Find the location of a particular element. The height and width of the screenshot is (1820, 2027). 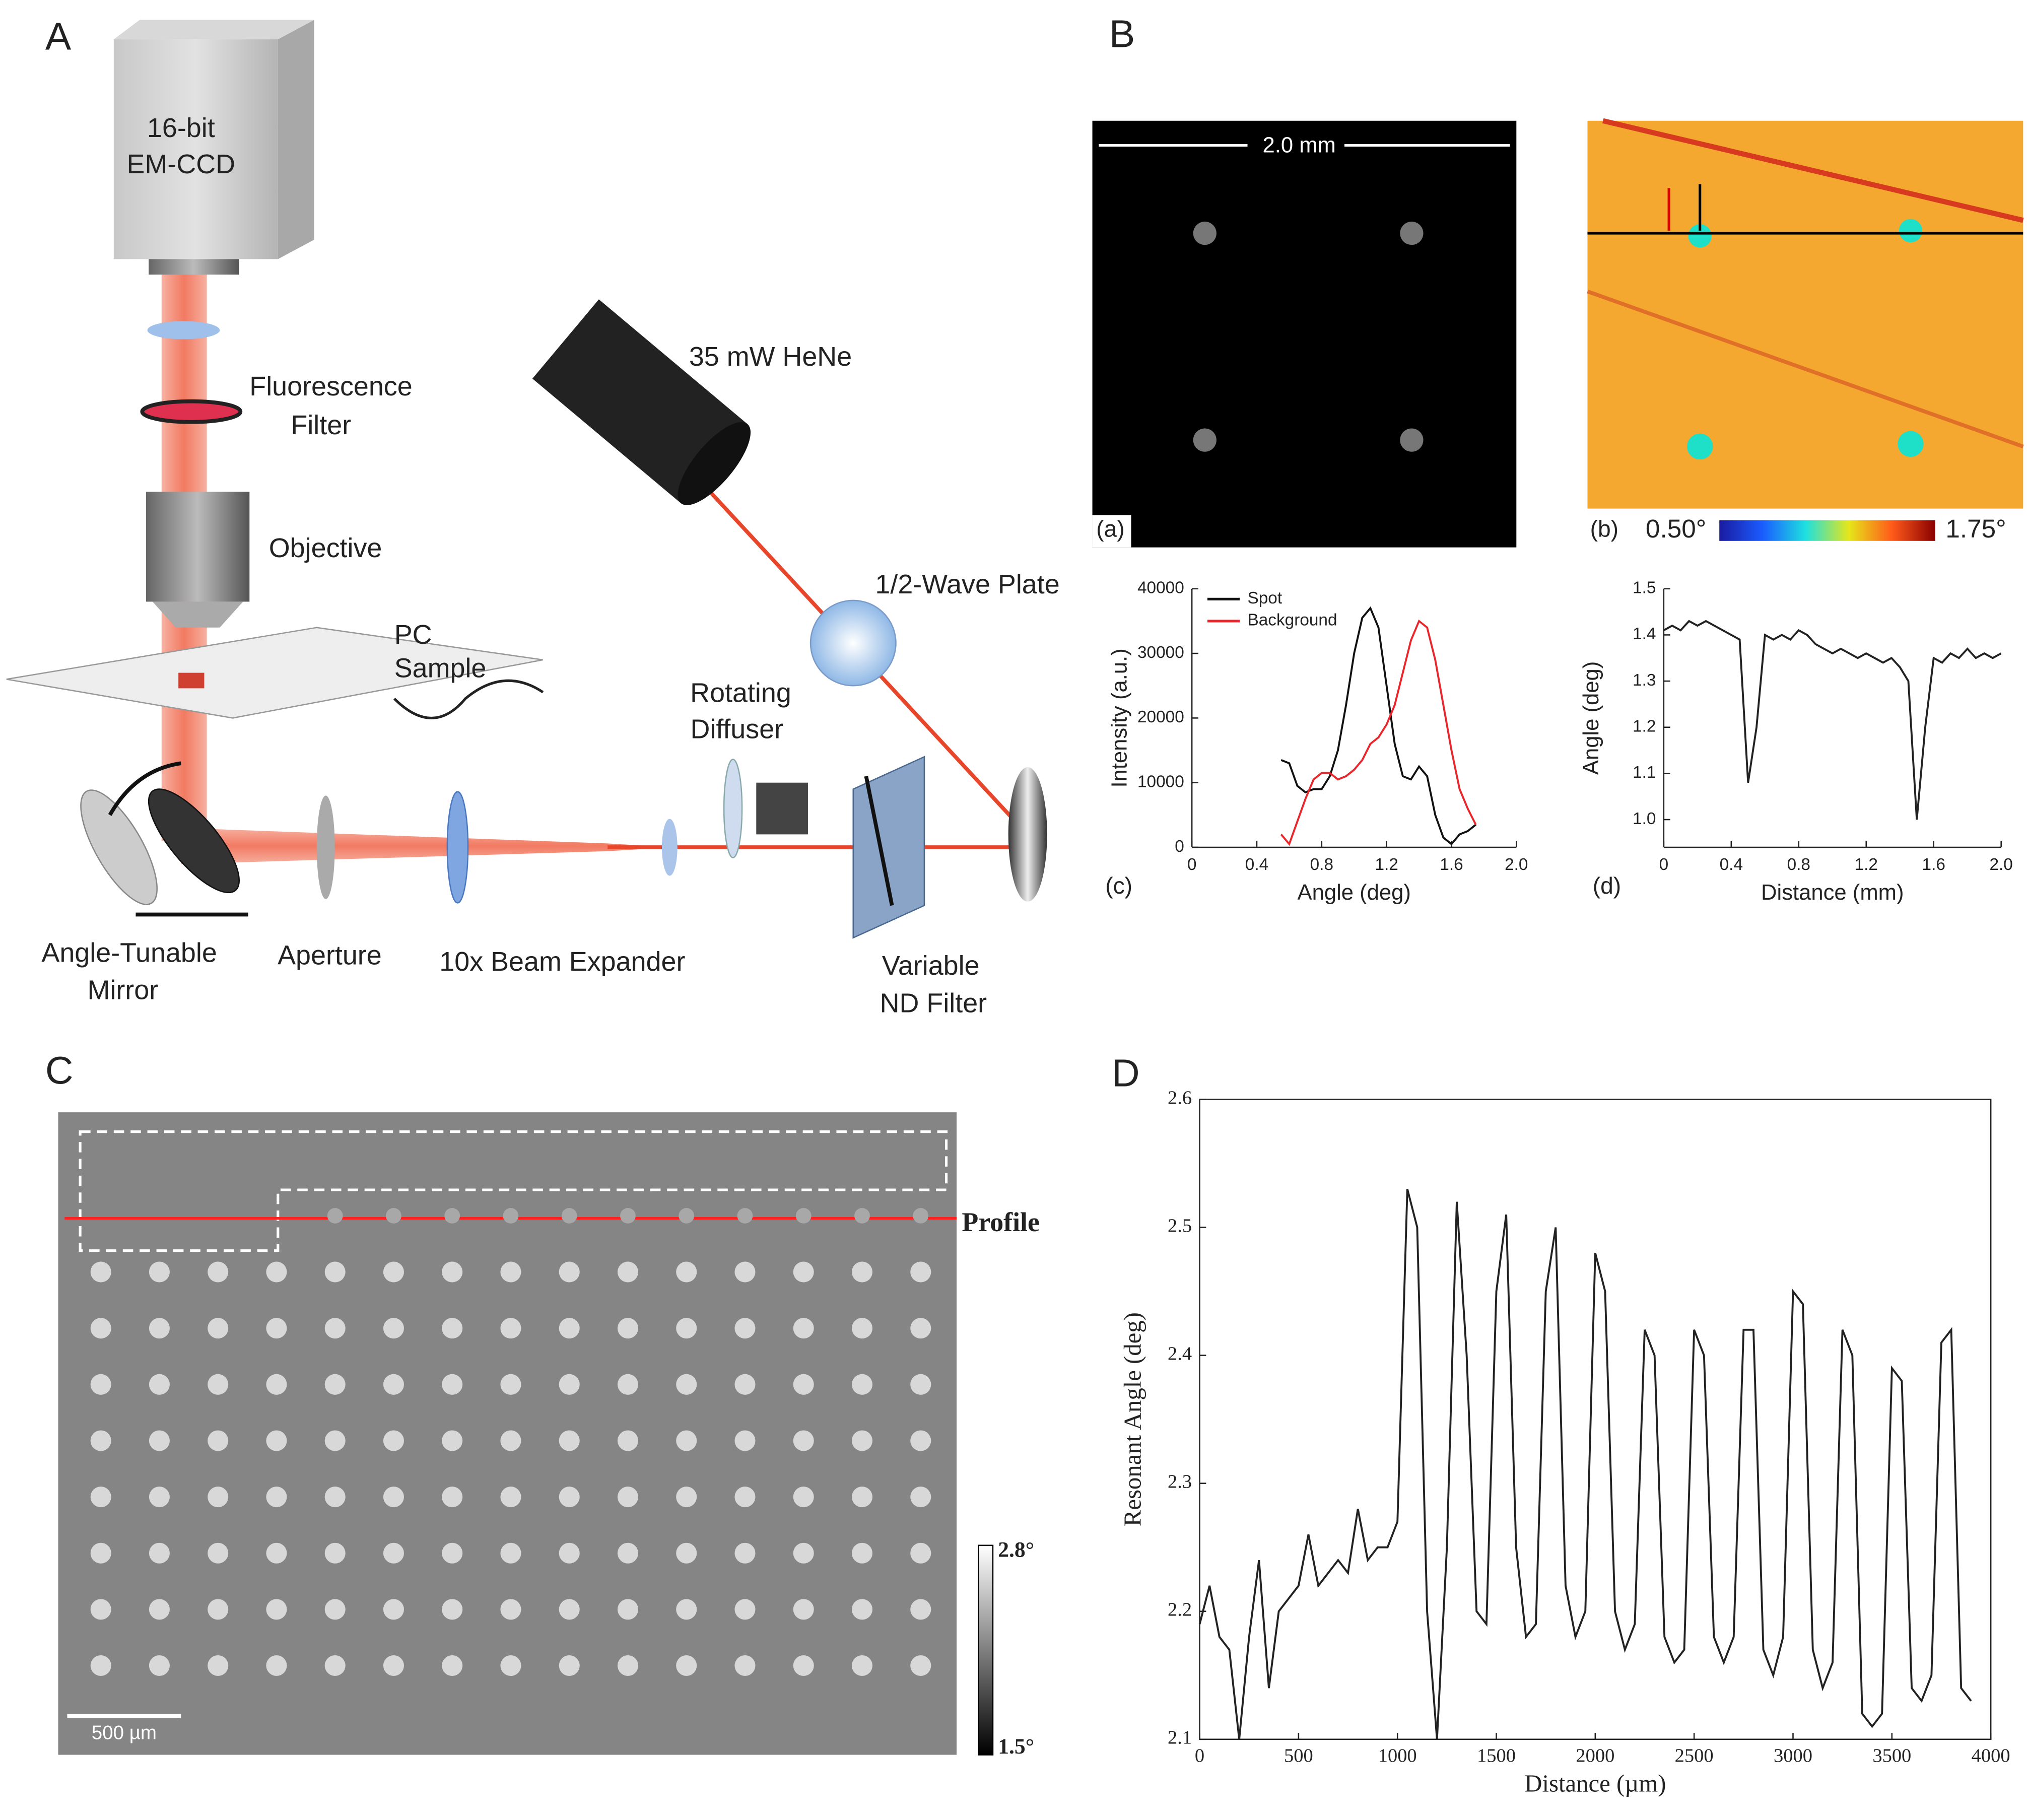

scale-label: 500 µm is located at coordinates (124, 1733).